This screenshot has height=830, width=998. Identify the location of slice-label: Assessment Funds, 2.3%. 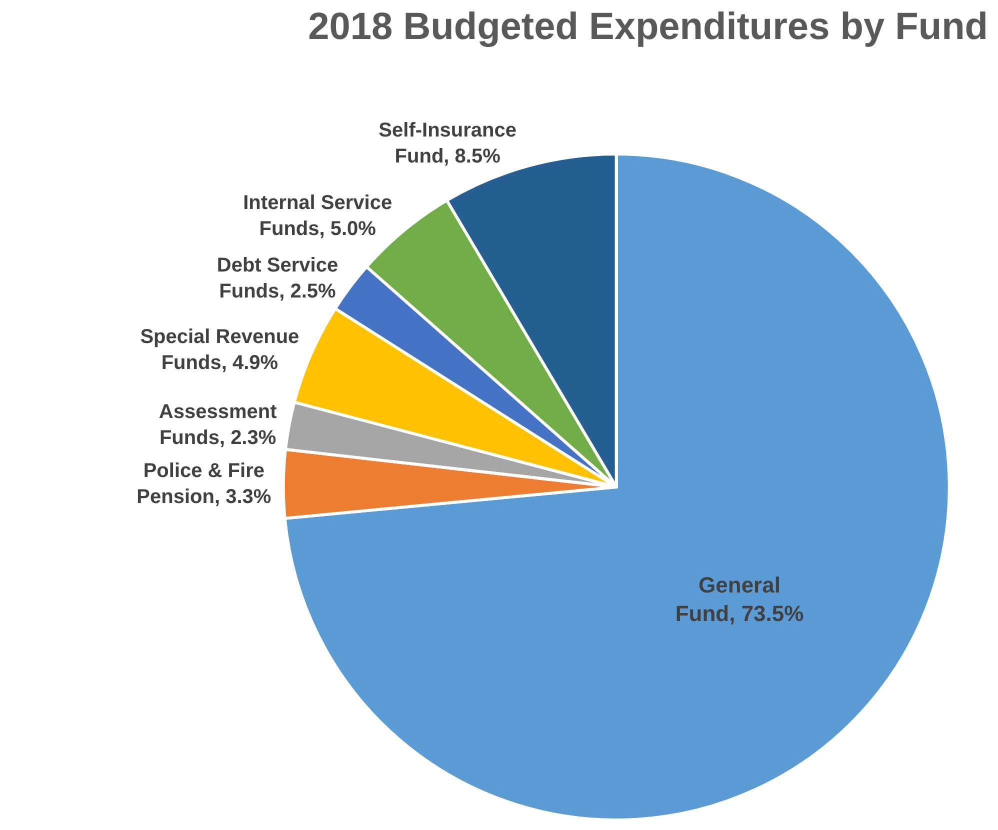
(218, 424).